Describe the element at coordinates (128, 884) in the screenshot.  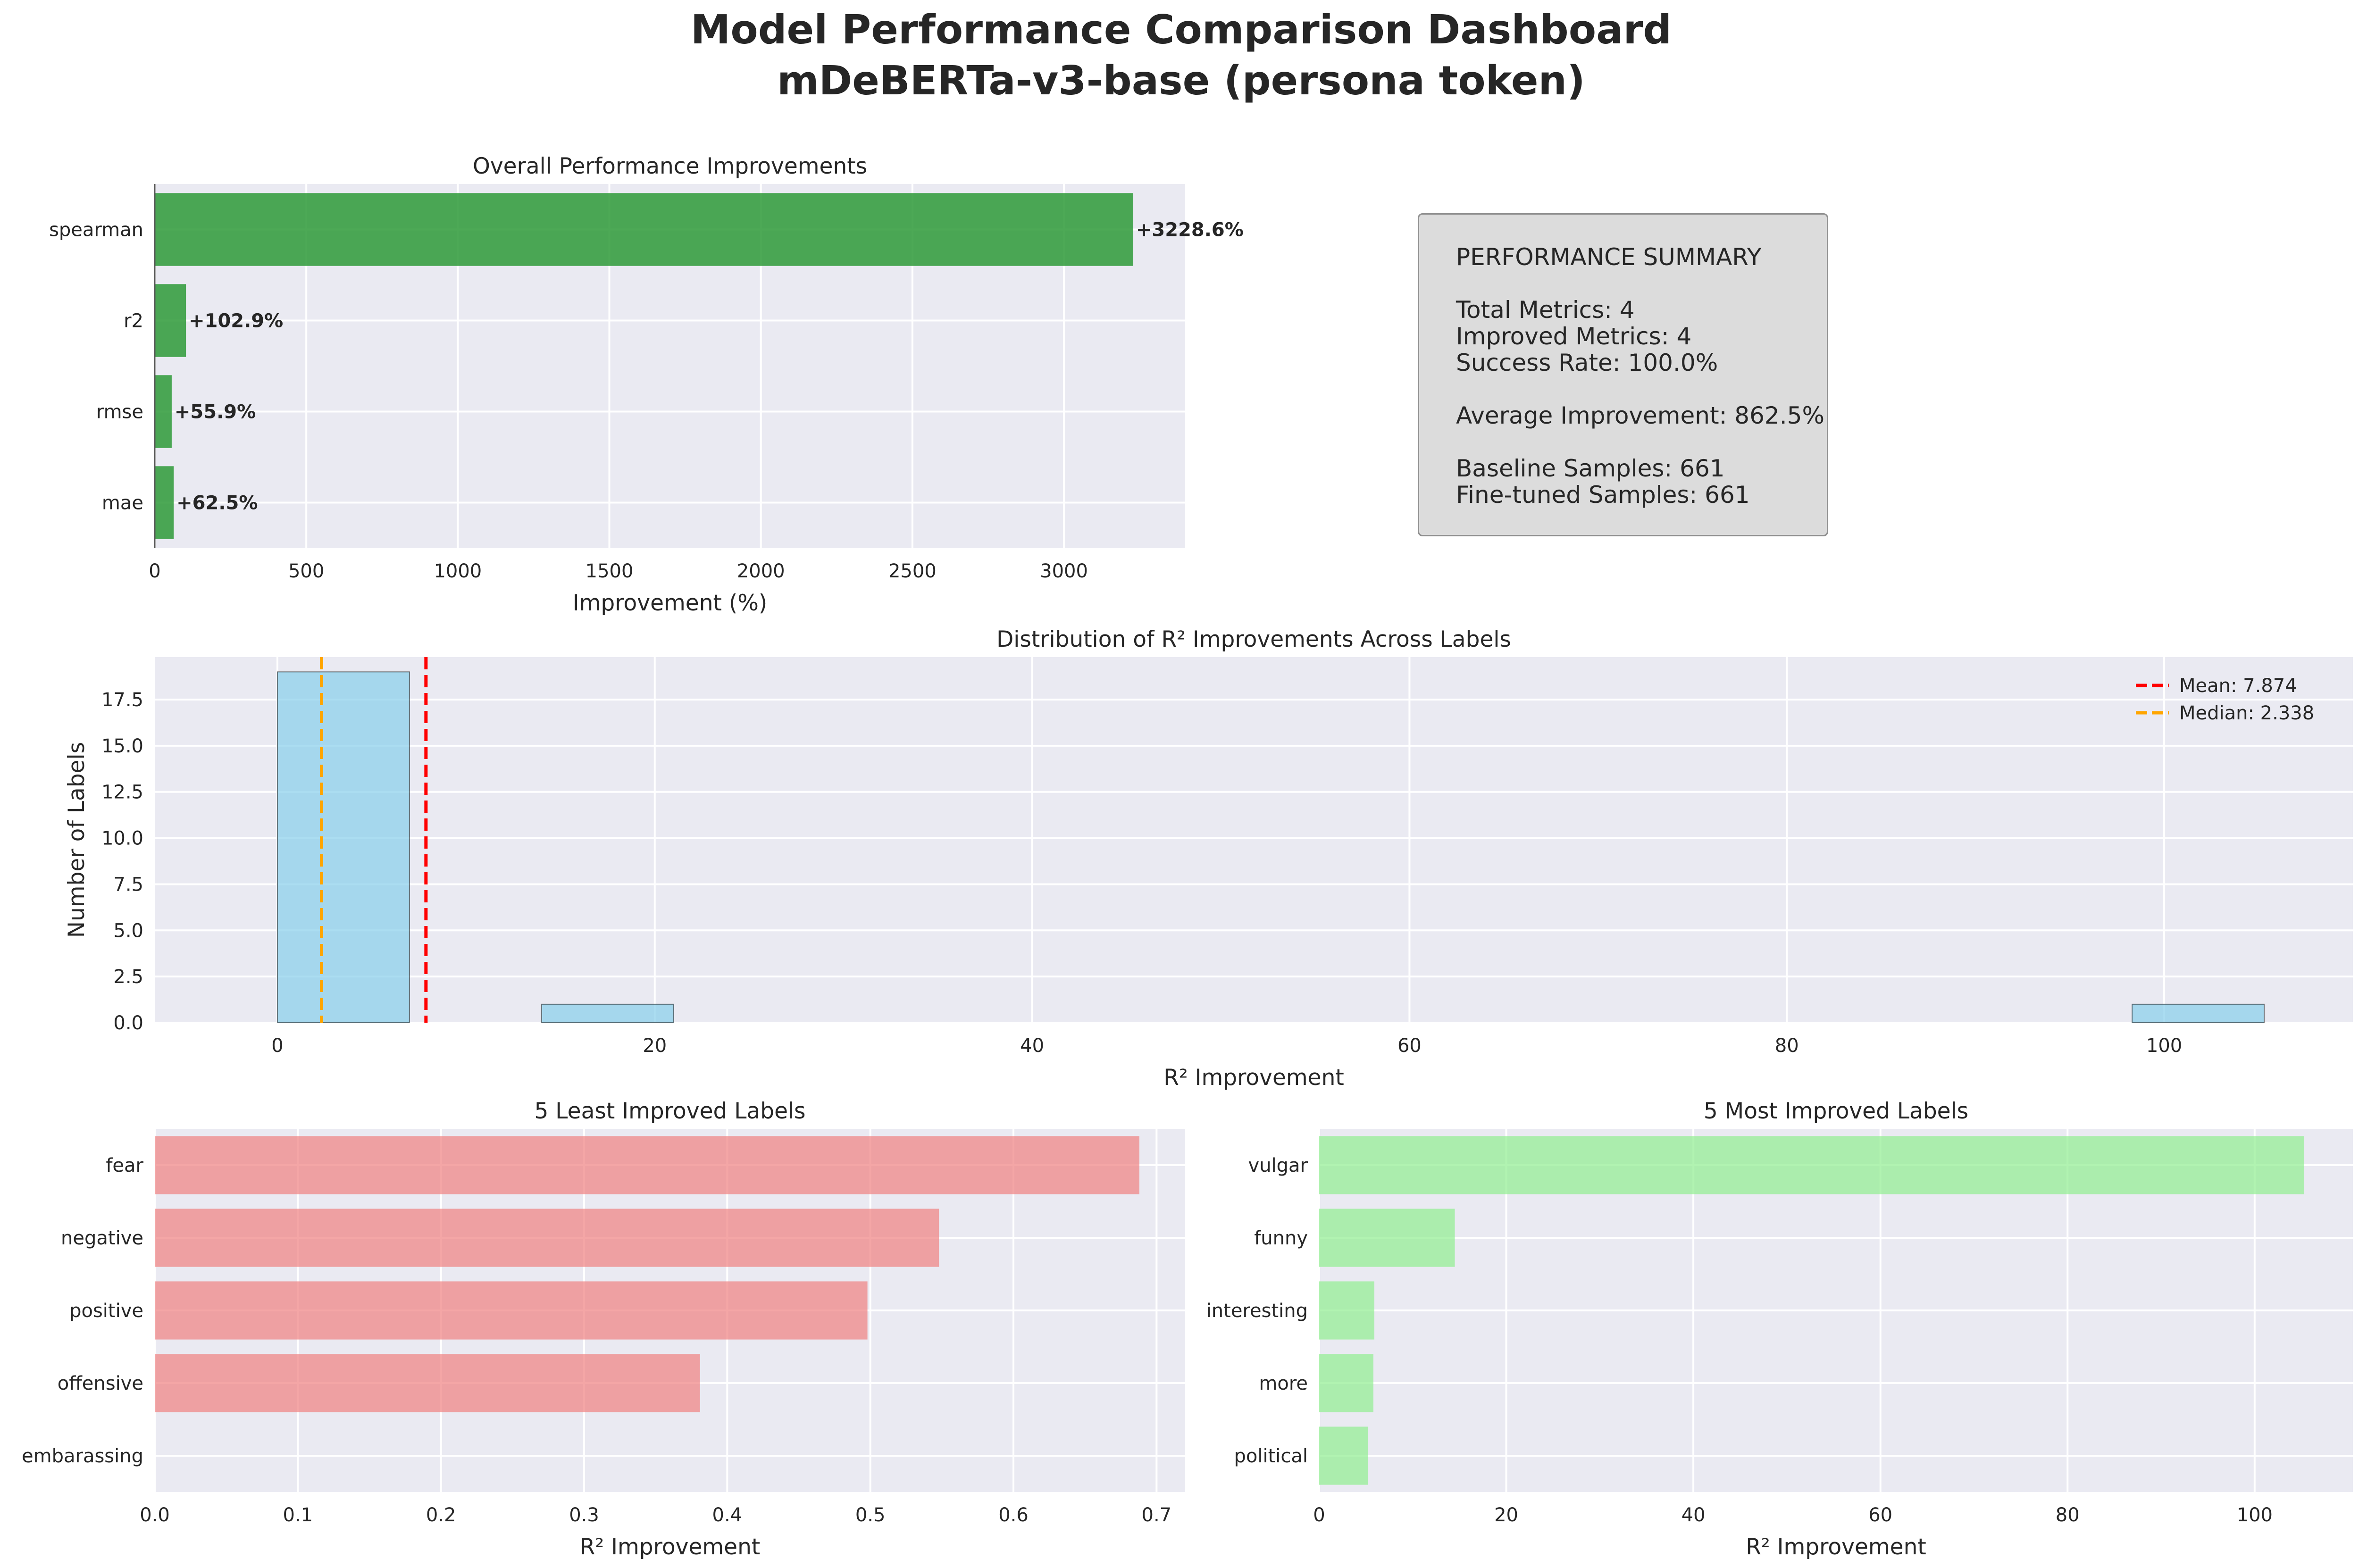
I see `y-tick-label: 7.5` at that location.